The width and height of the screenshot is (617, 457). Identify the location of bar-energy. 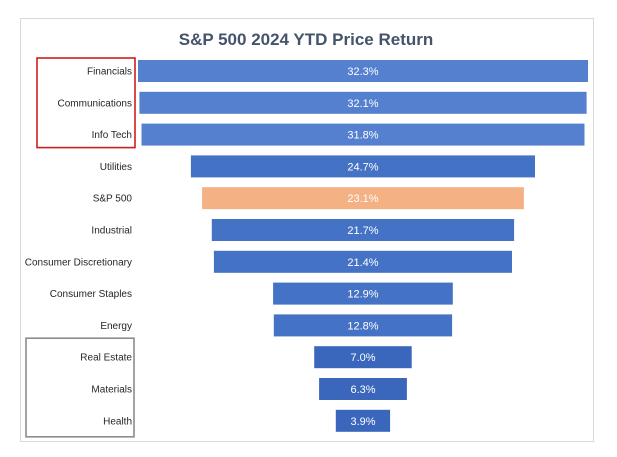
(363, 325).